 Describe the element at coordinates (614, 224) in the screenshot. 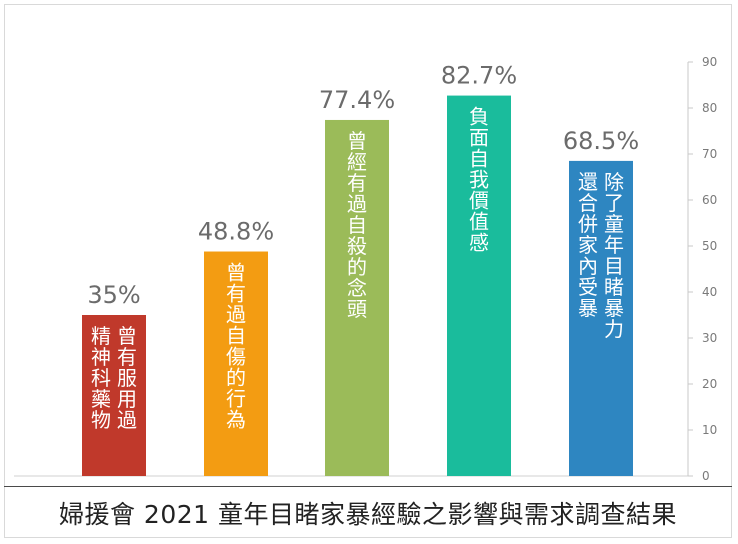

I see `category-char: 童` at that location.